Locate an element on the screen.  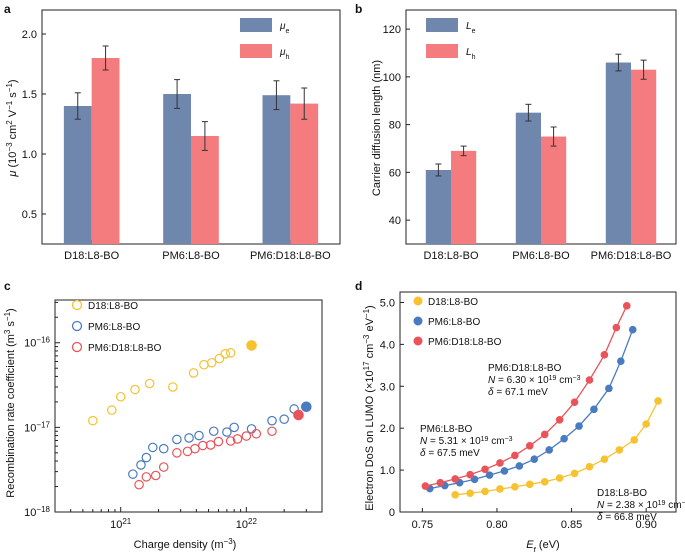
panel-c-legend-marker-PM6:D18:L8-BO is located at coordinates (77, 347).